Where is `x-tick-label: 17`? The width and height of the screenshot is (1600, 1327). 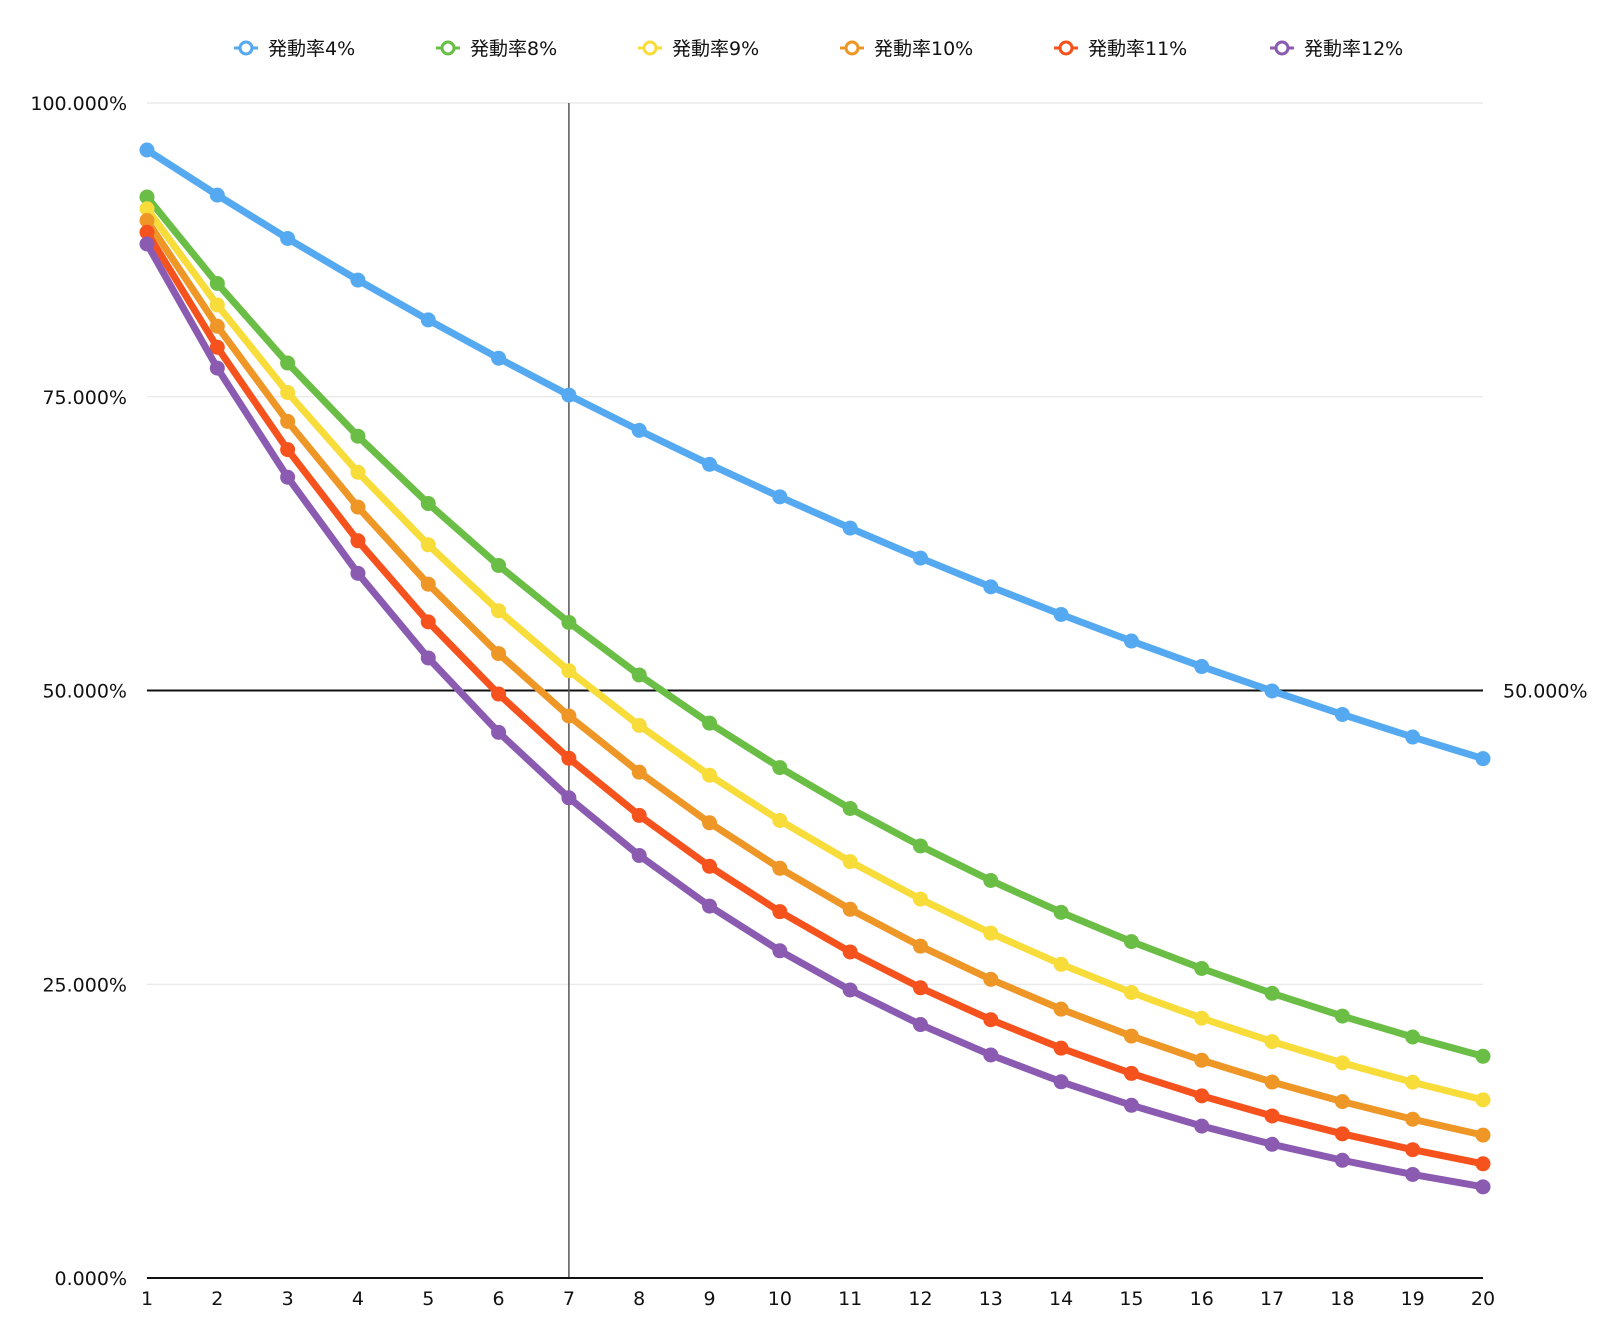 x-tick-label: 17 is located at coordinates (1272, 1299).